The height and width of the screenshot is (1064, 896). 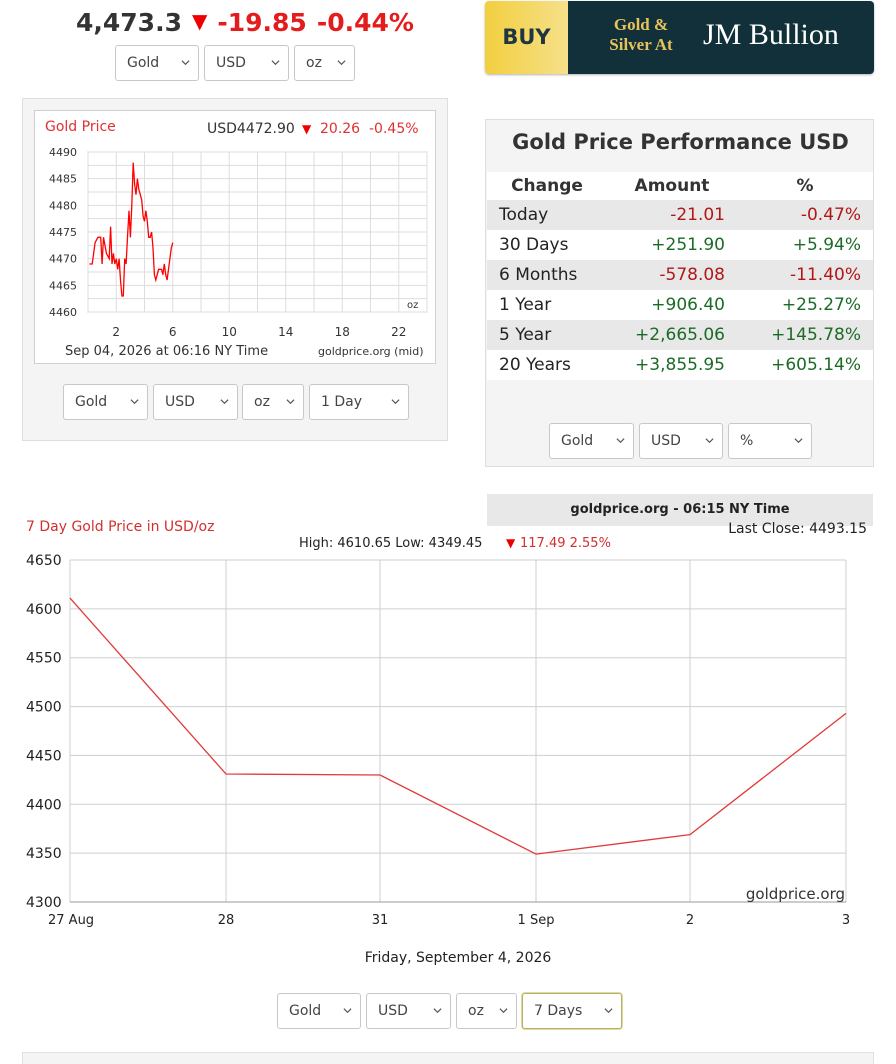 What do you see at coordinates (365, 22) in the screenshot?
I see `spot-change-percent: -0.44%` at bounding box center [365, 22].